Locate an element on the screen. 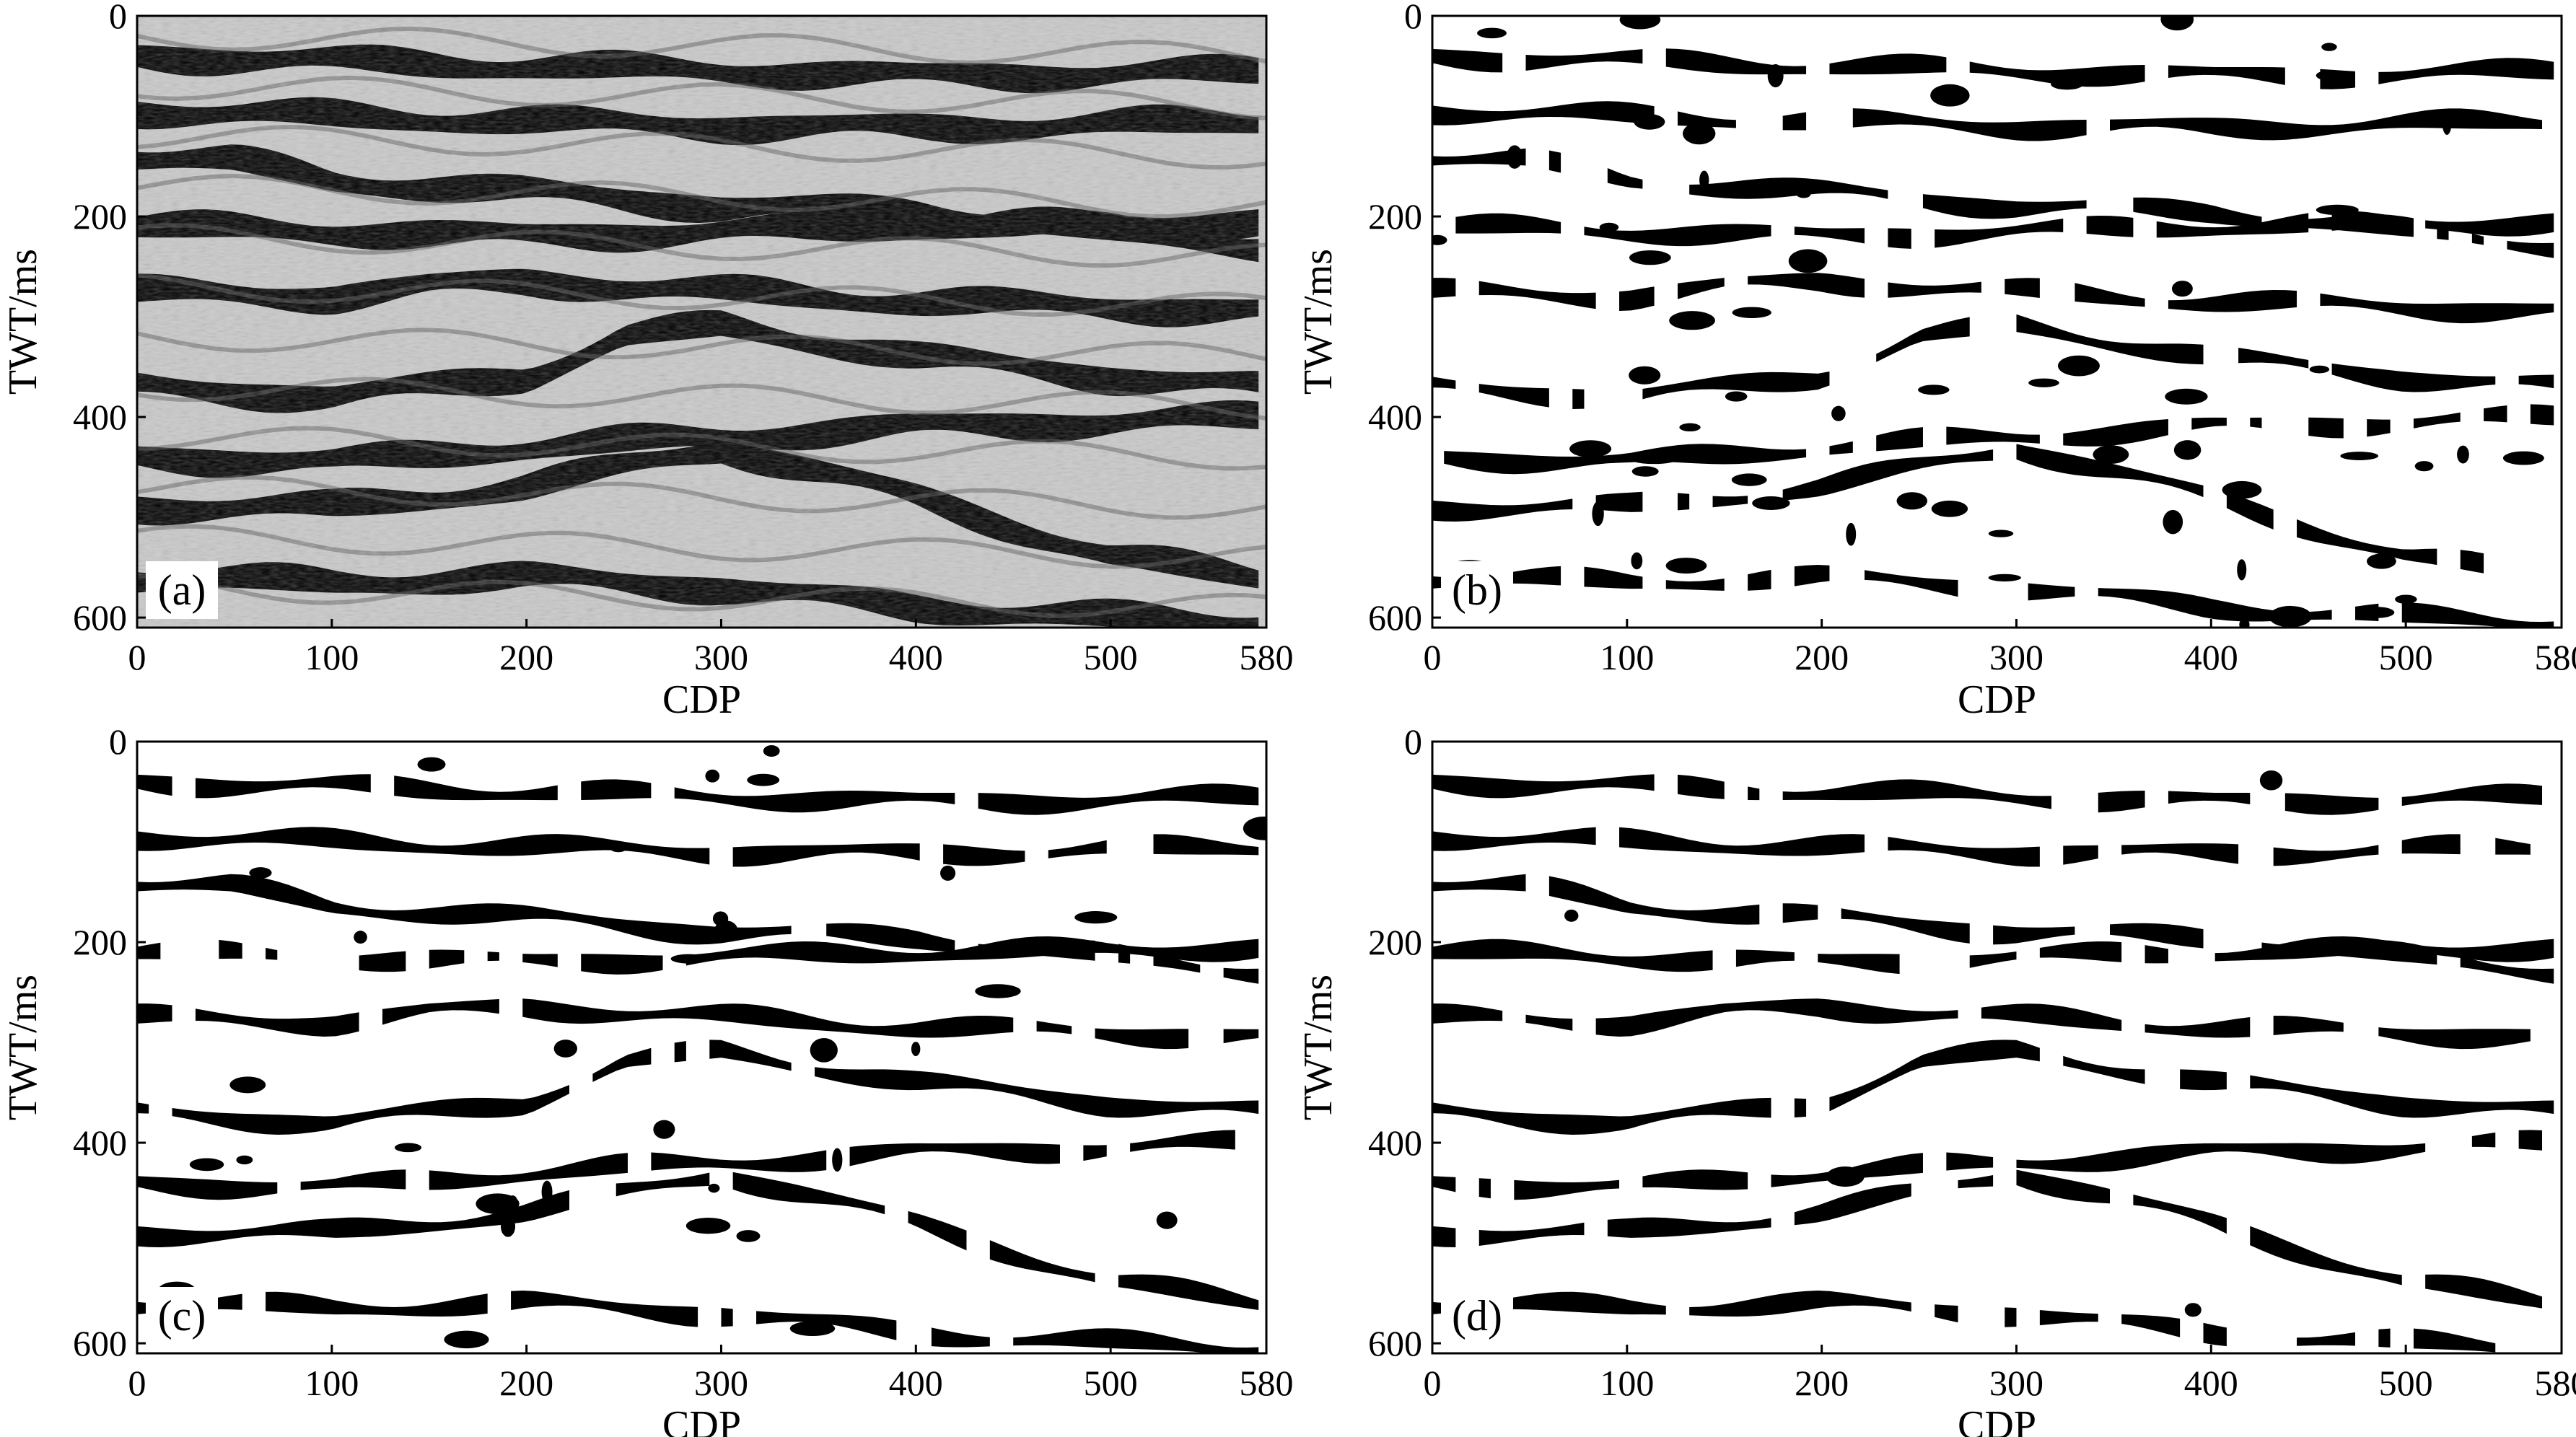  x-tick-label: 100 is located at coordinates (1627, 1383).